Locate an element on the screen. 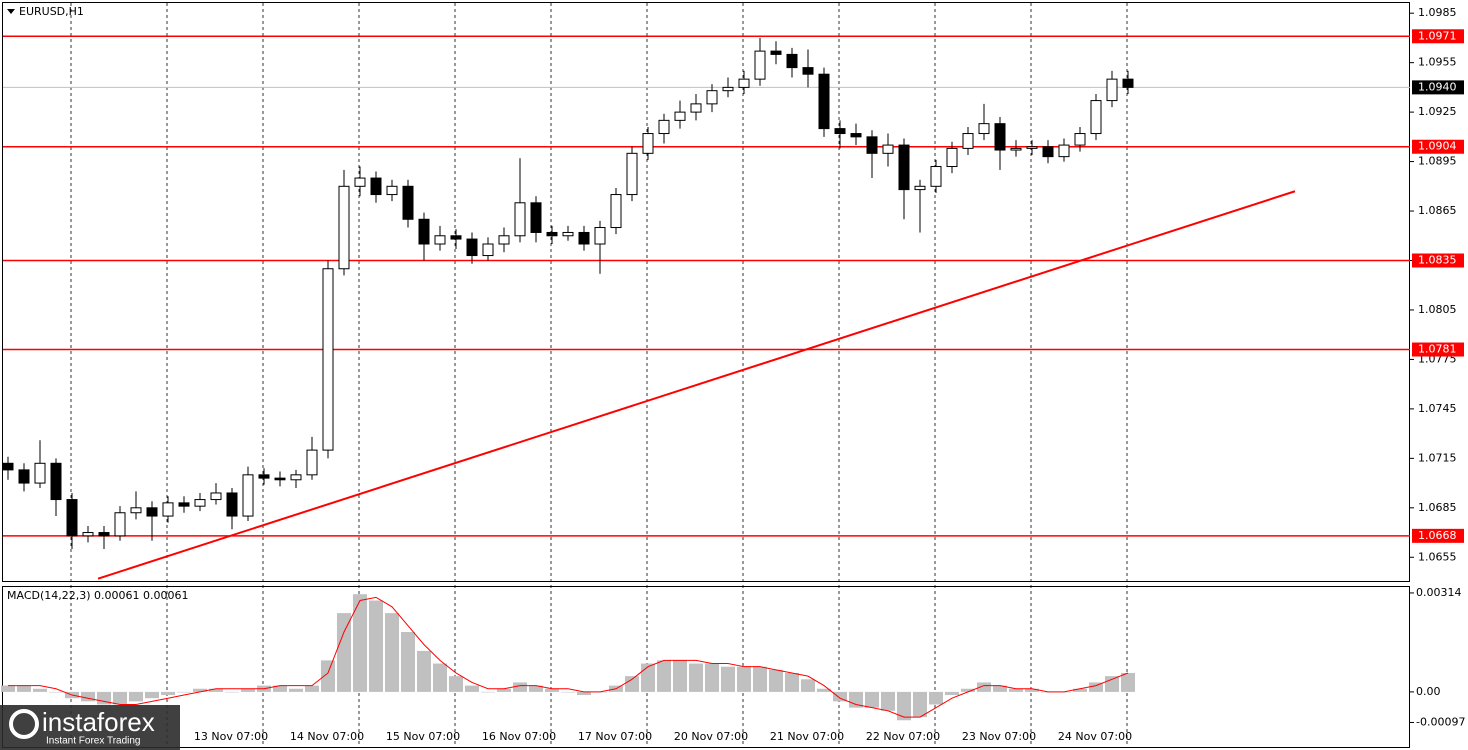 This screenshot has width=1468, height=750. logo-tagline: Instant Forex Trading is located at coordinates (93, 741).